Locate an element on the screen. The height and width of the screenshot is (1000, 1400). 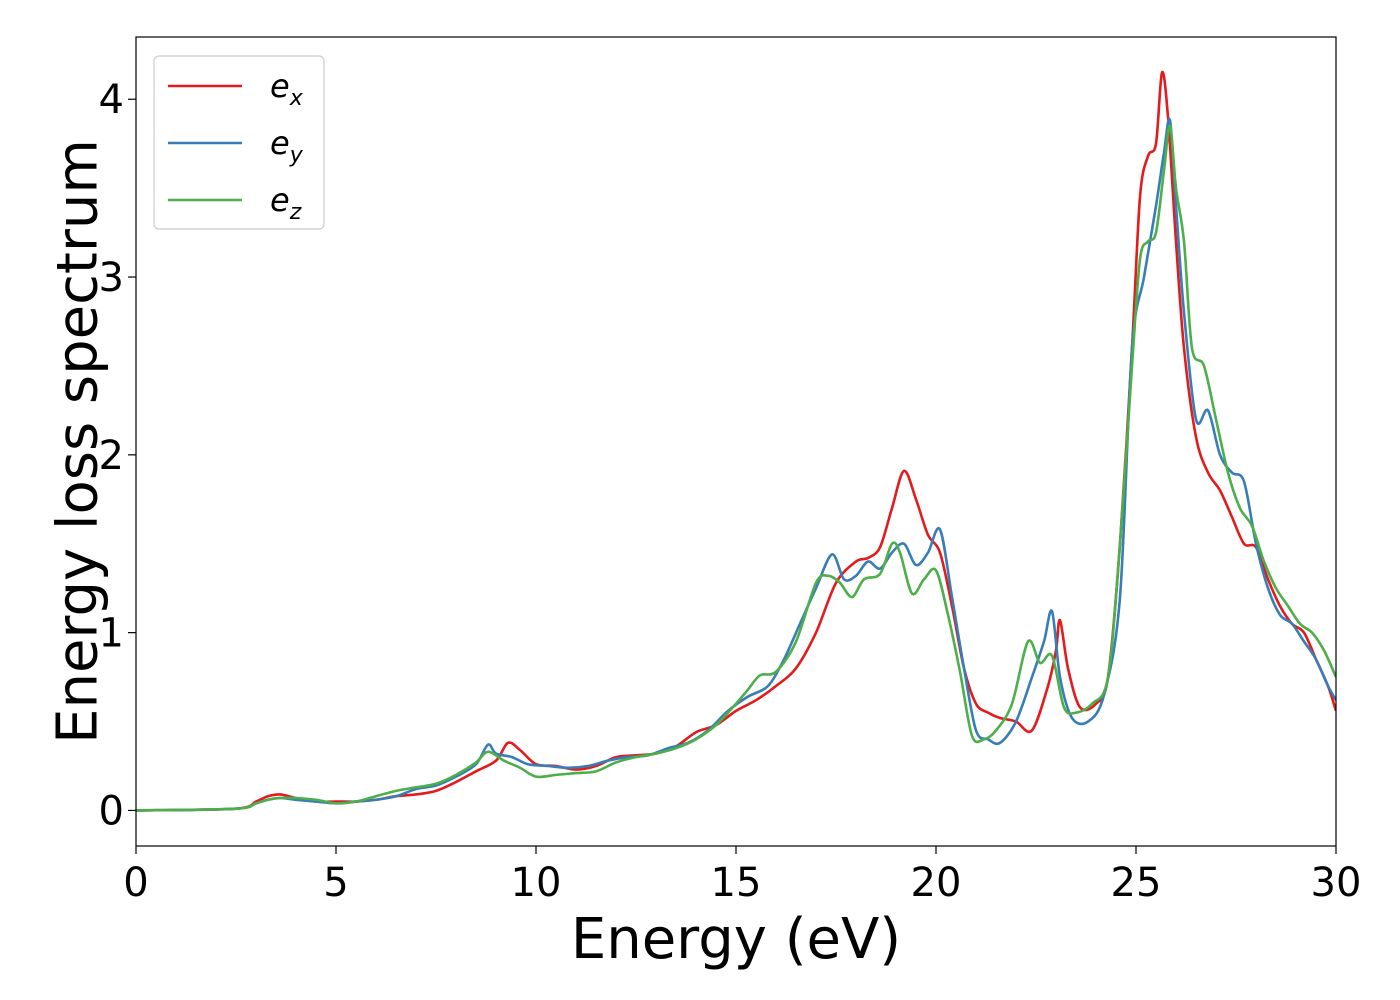
y-tick-label: 3 is located at coordinates (111, 278).